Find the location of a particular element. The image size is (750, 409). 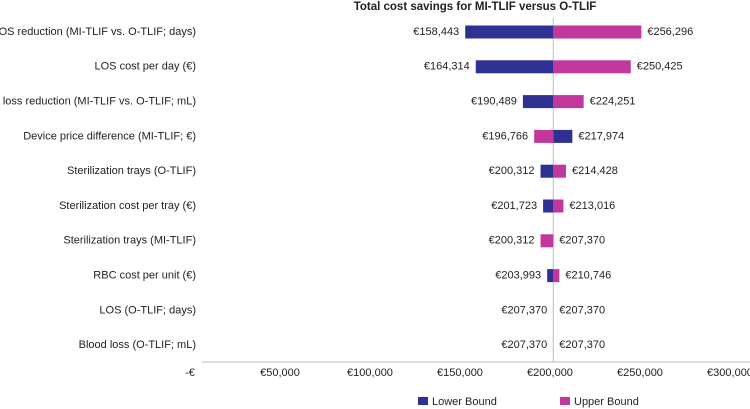

data-label: €158,443 is located at coordinates (436, 32).